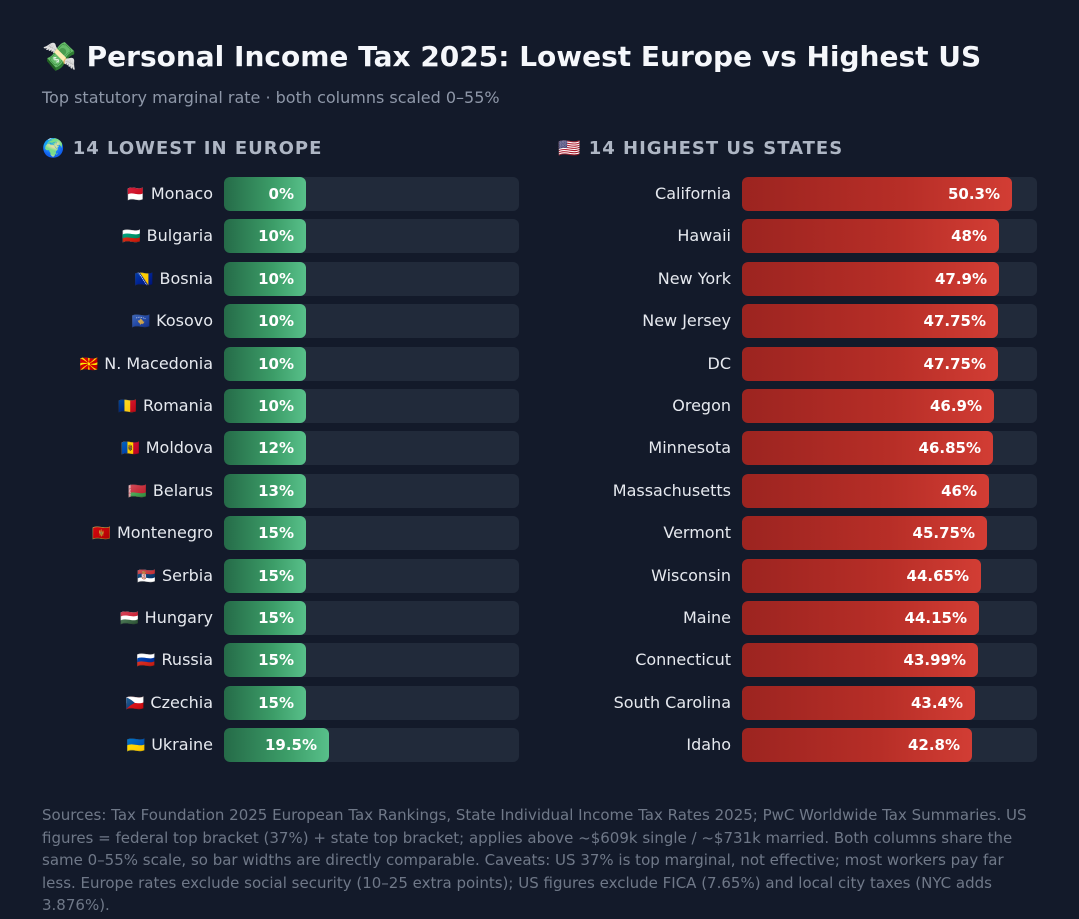 This screenshot has width=1079, height=919. I want to click on europe-bar: 0%, so click(265, 194).